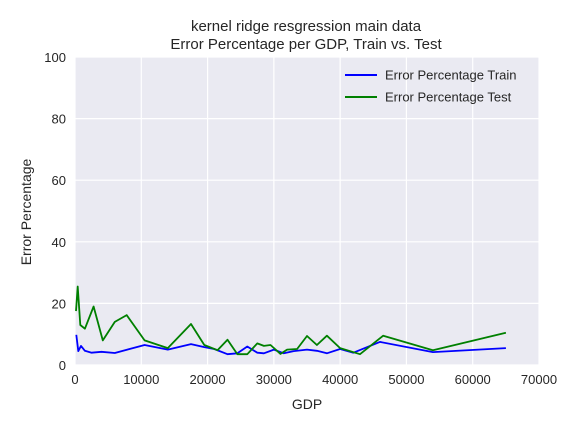  Describe the element at coordinates (59, 180) in the screenshot. I see `y-tick-label: 60` at that location.